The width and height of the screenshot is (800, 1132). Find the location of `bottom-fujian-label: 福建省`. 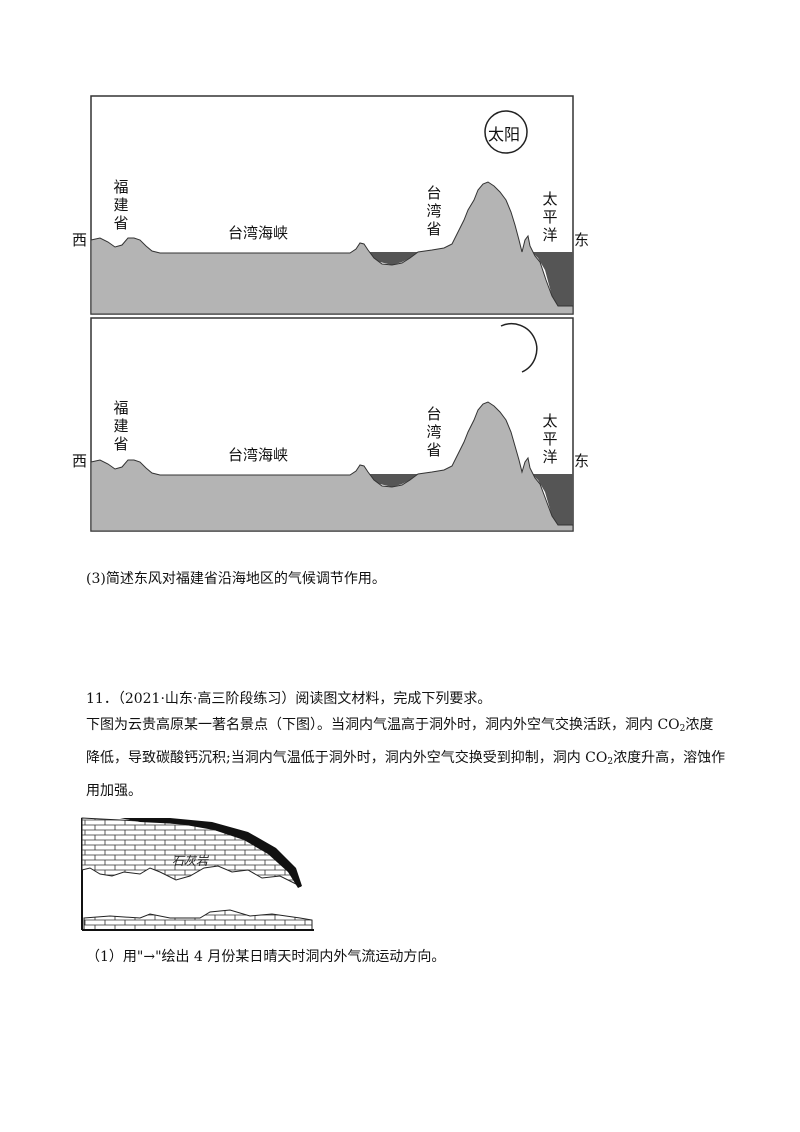

bottom-fujian-label: 福建省 is located at coordinates (121, 426).